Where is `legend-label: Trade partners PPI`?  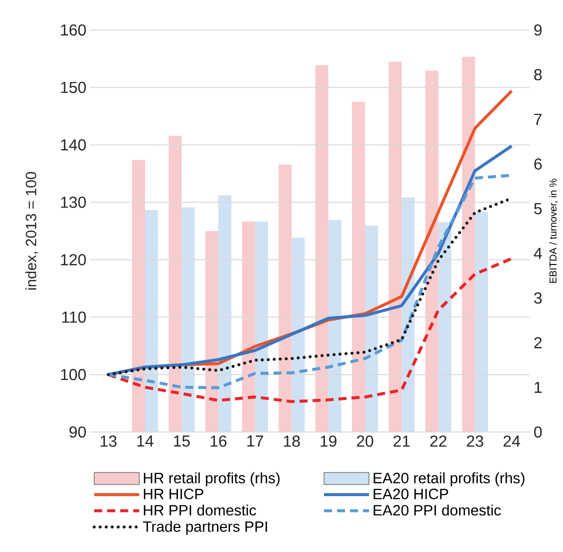 legend-label: Trade partners PPI is located at coordinates (205, 527).